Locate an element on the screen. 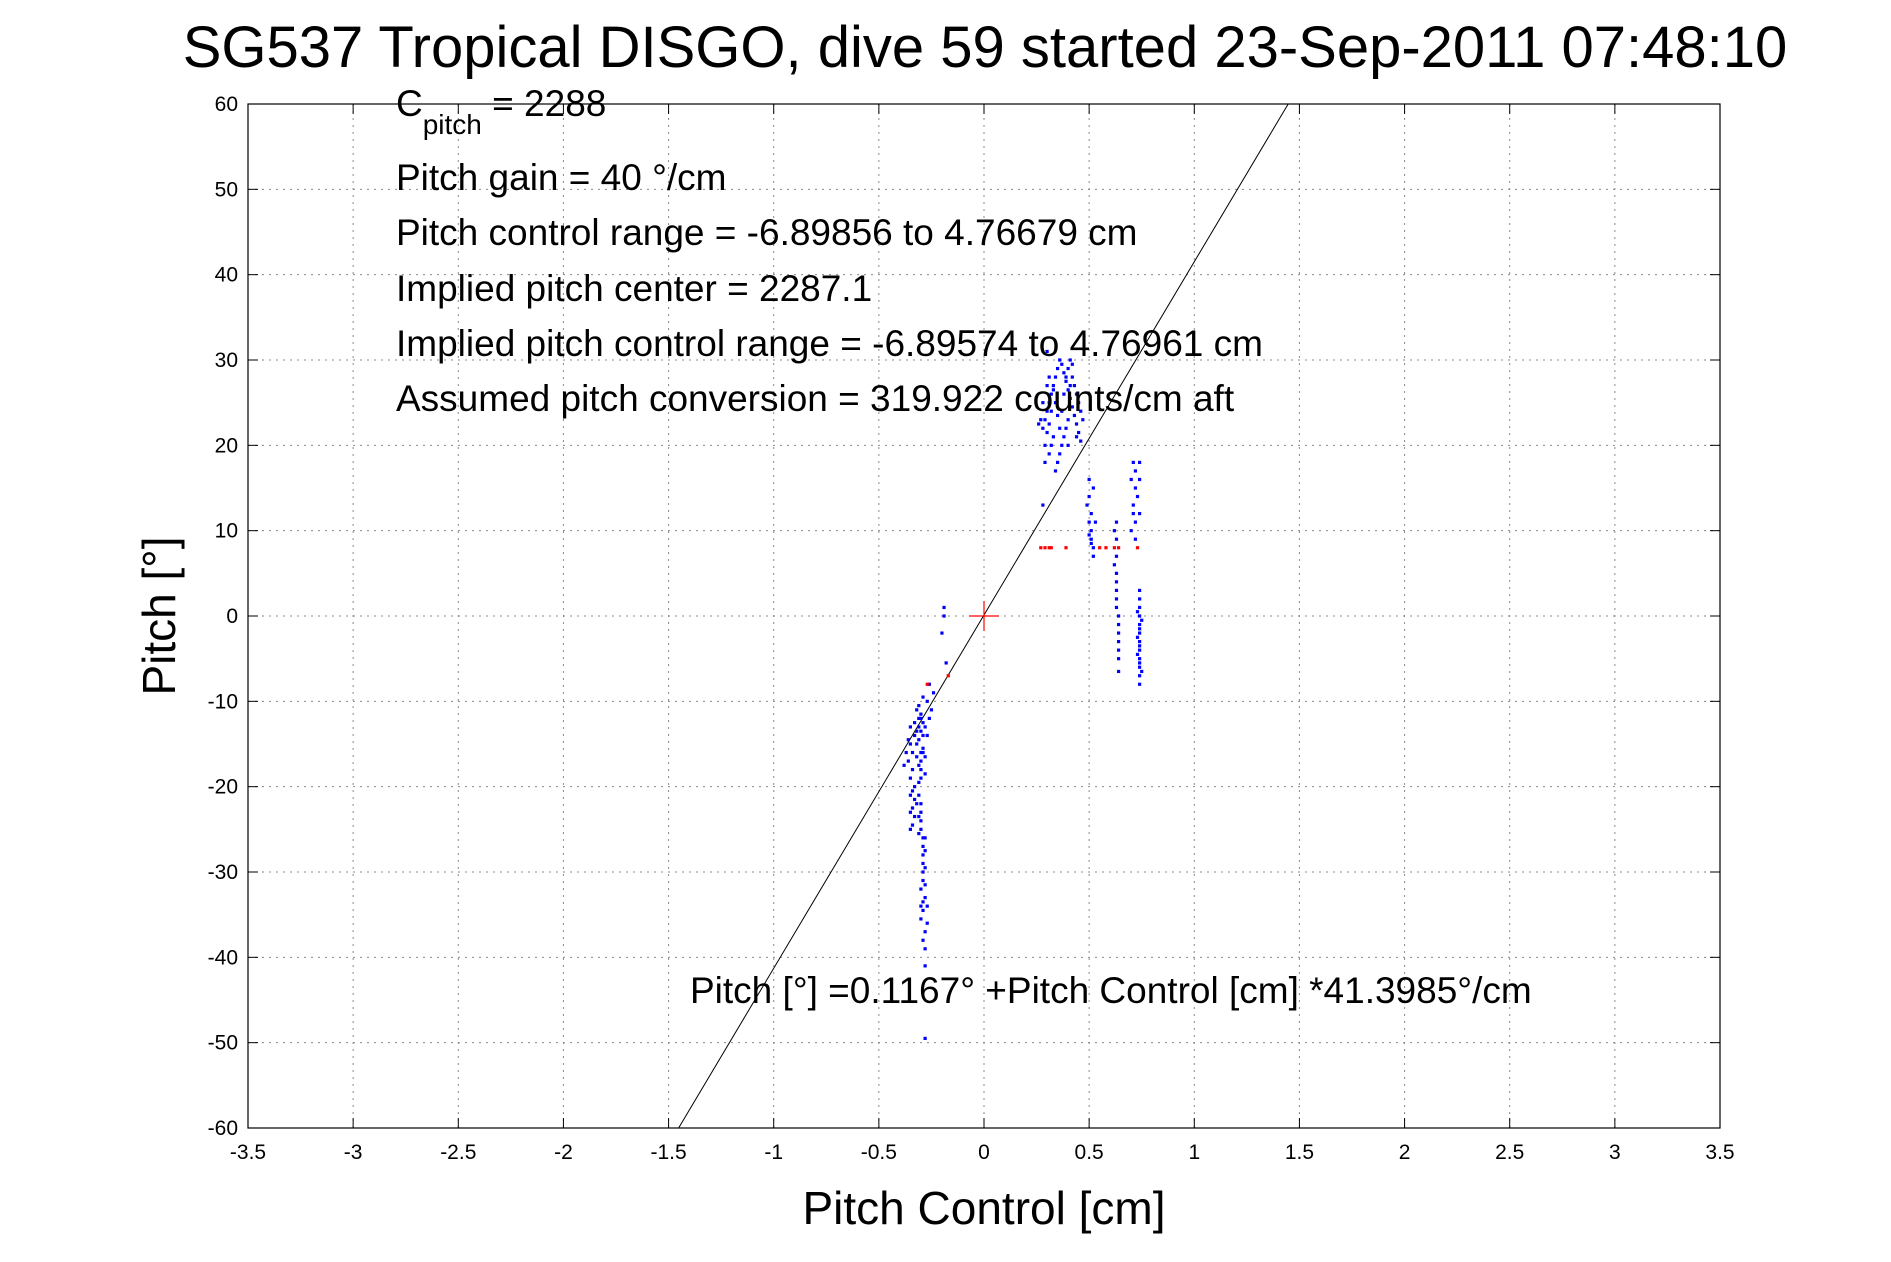  x-tick-label: -2.5 is located at coordinates (458, 1152).